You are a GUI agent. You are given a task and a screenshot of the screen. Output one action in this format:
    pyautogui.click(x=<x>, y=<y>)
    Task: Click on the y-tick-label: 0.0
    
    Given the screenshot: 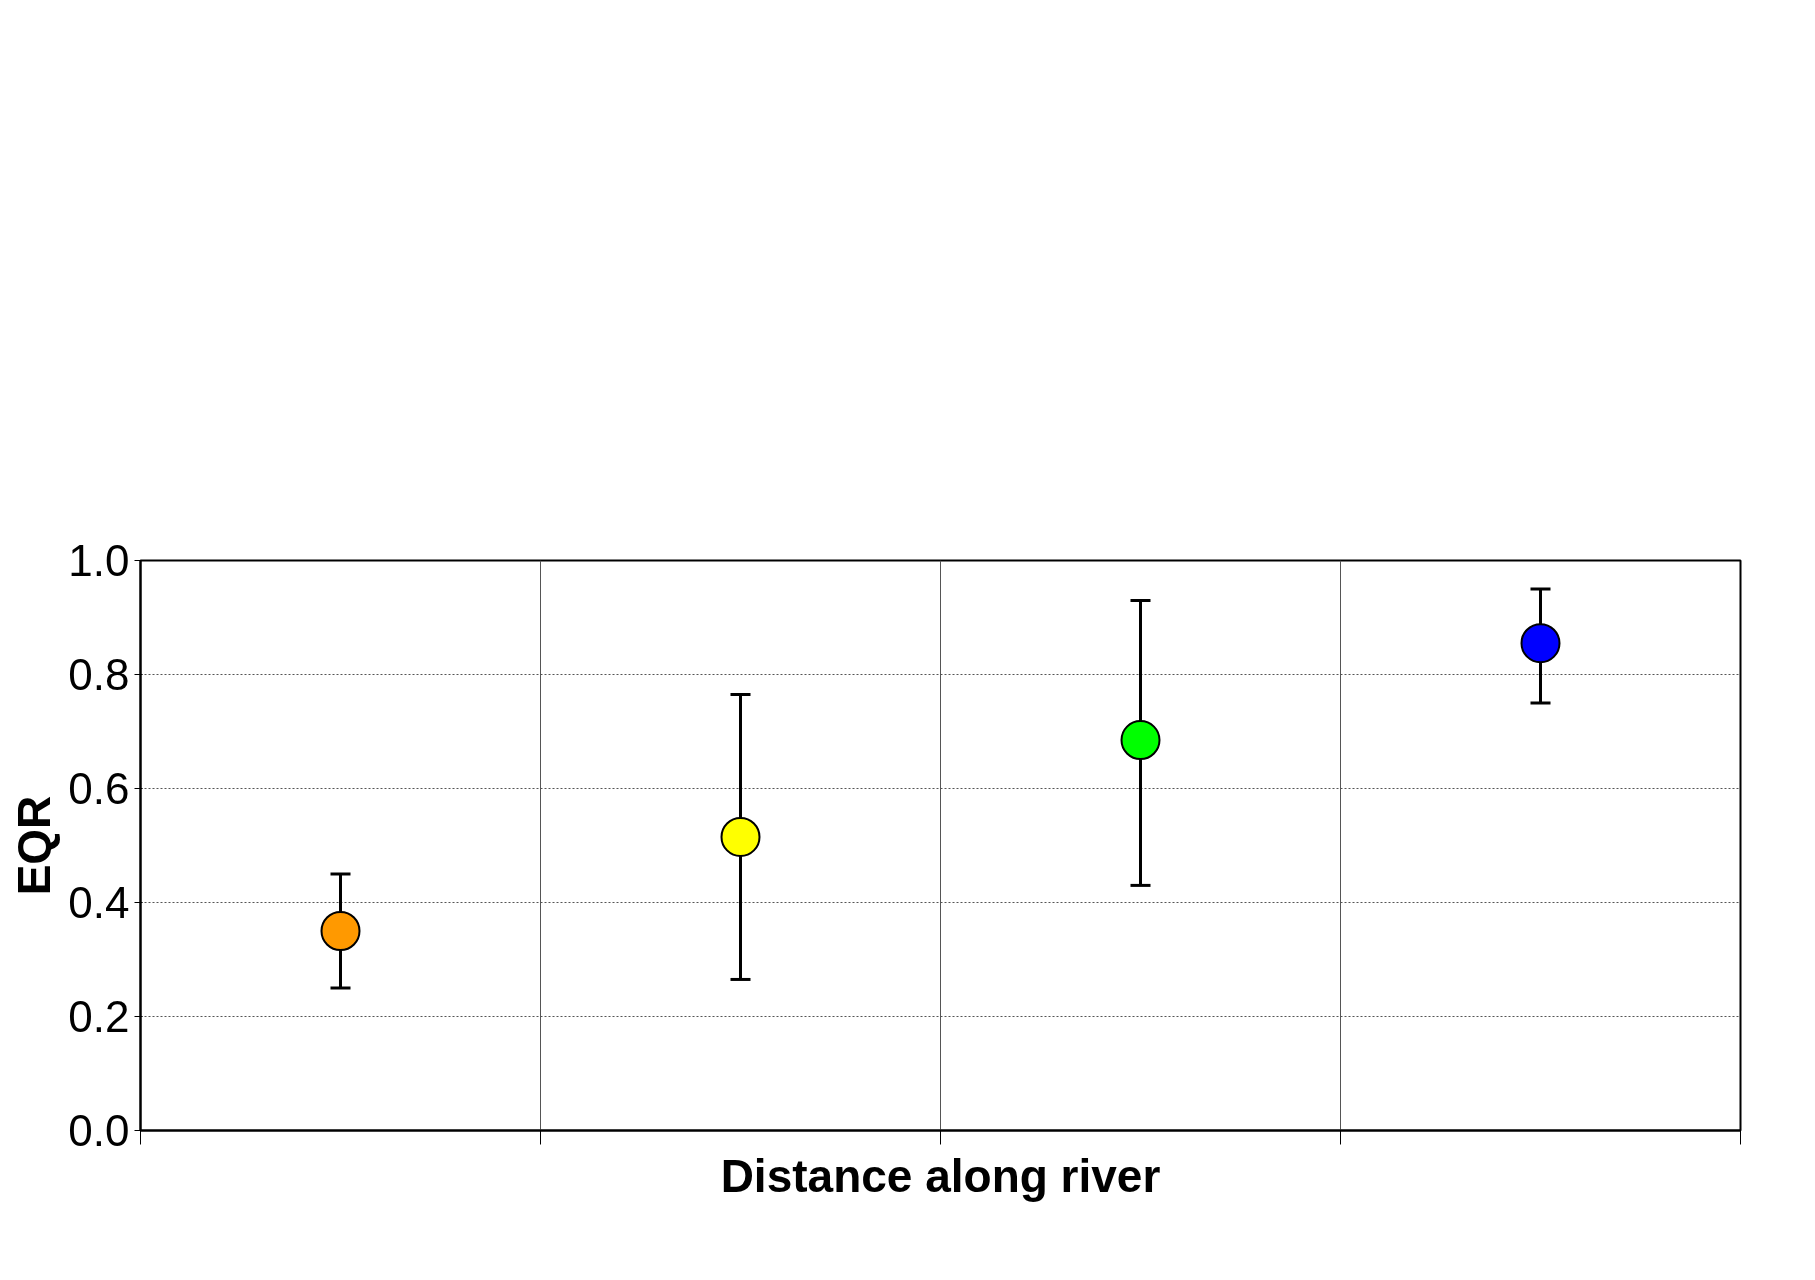 What is the action you would take?
    pyautogui.click(x=99, y=1130)
    